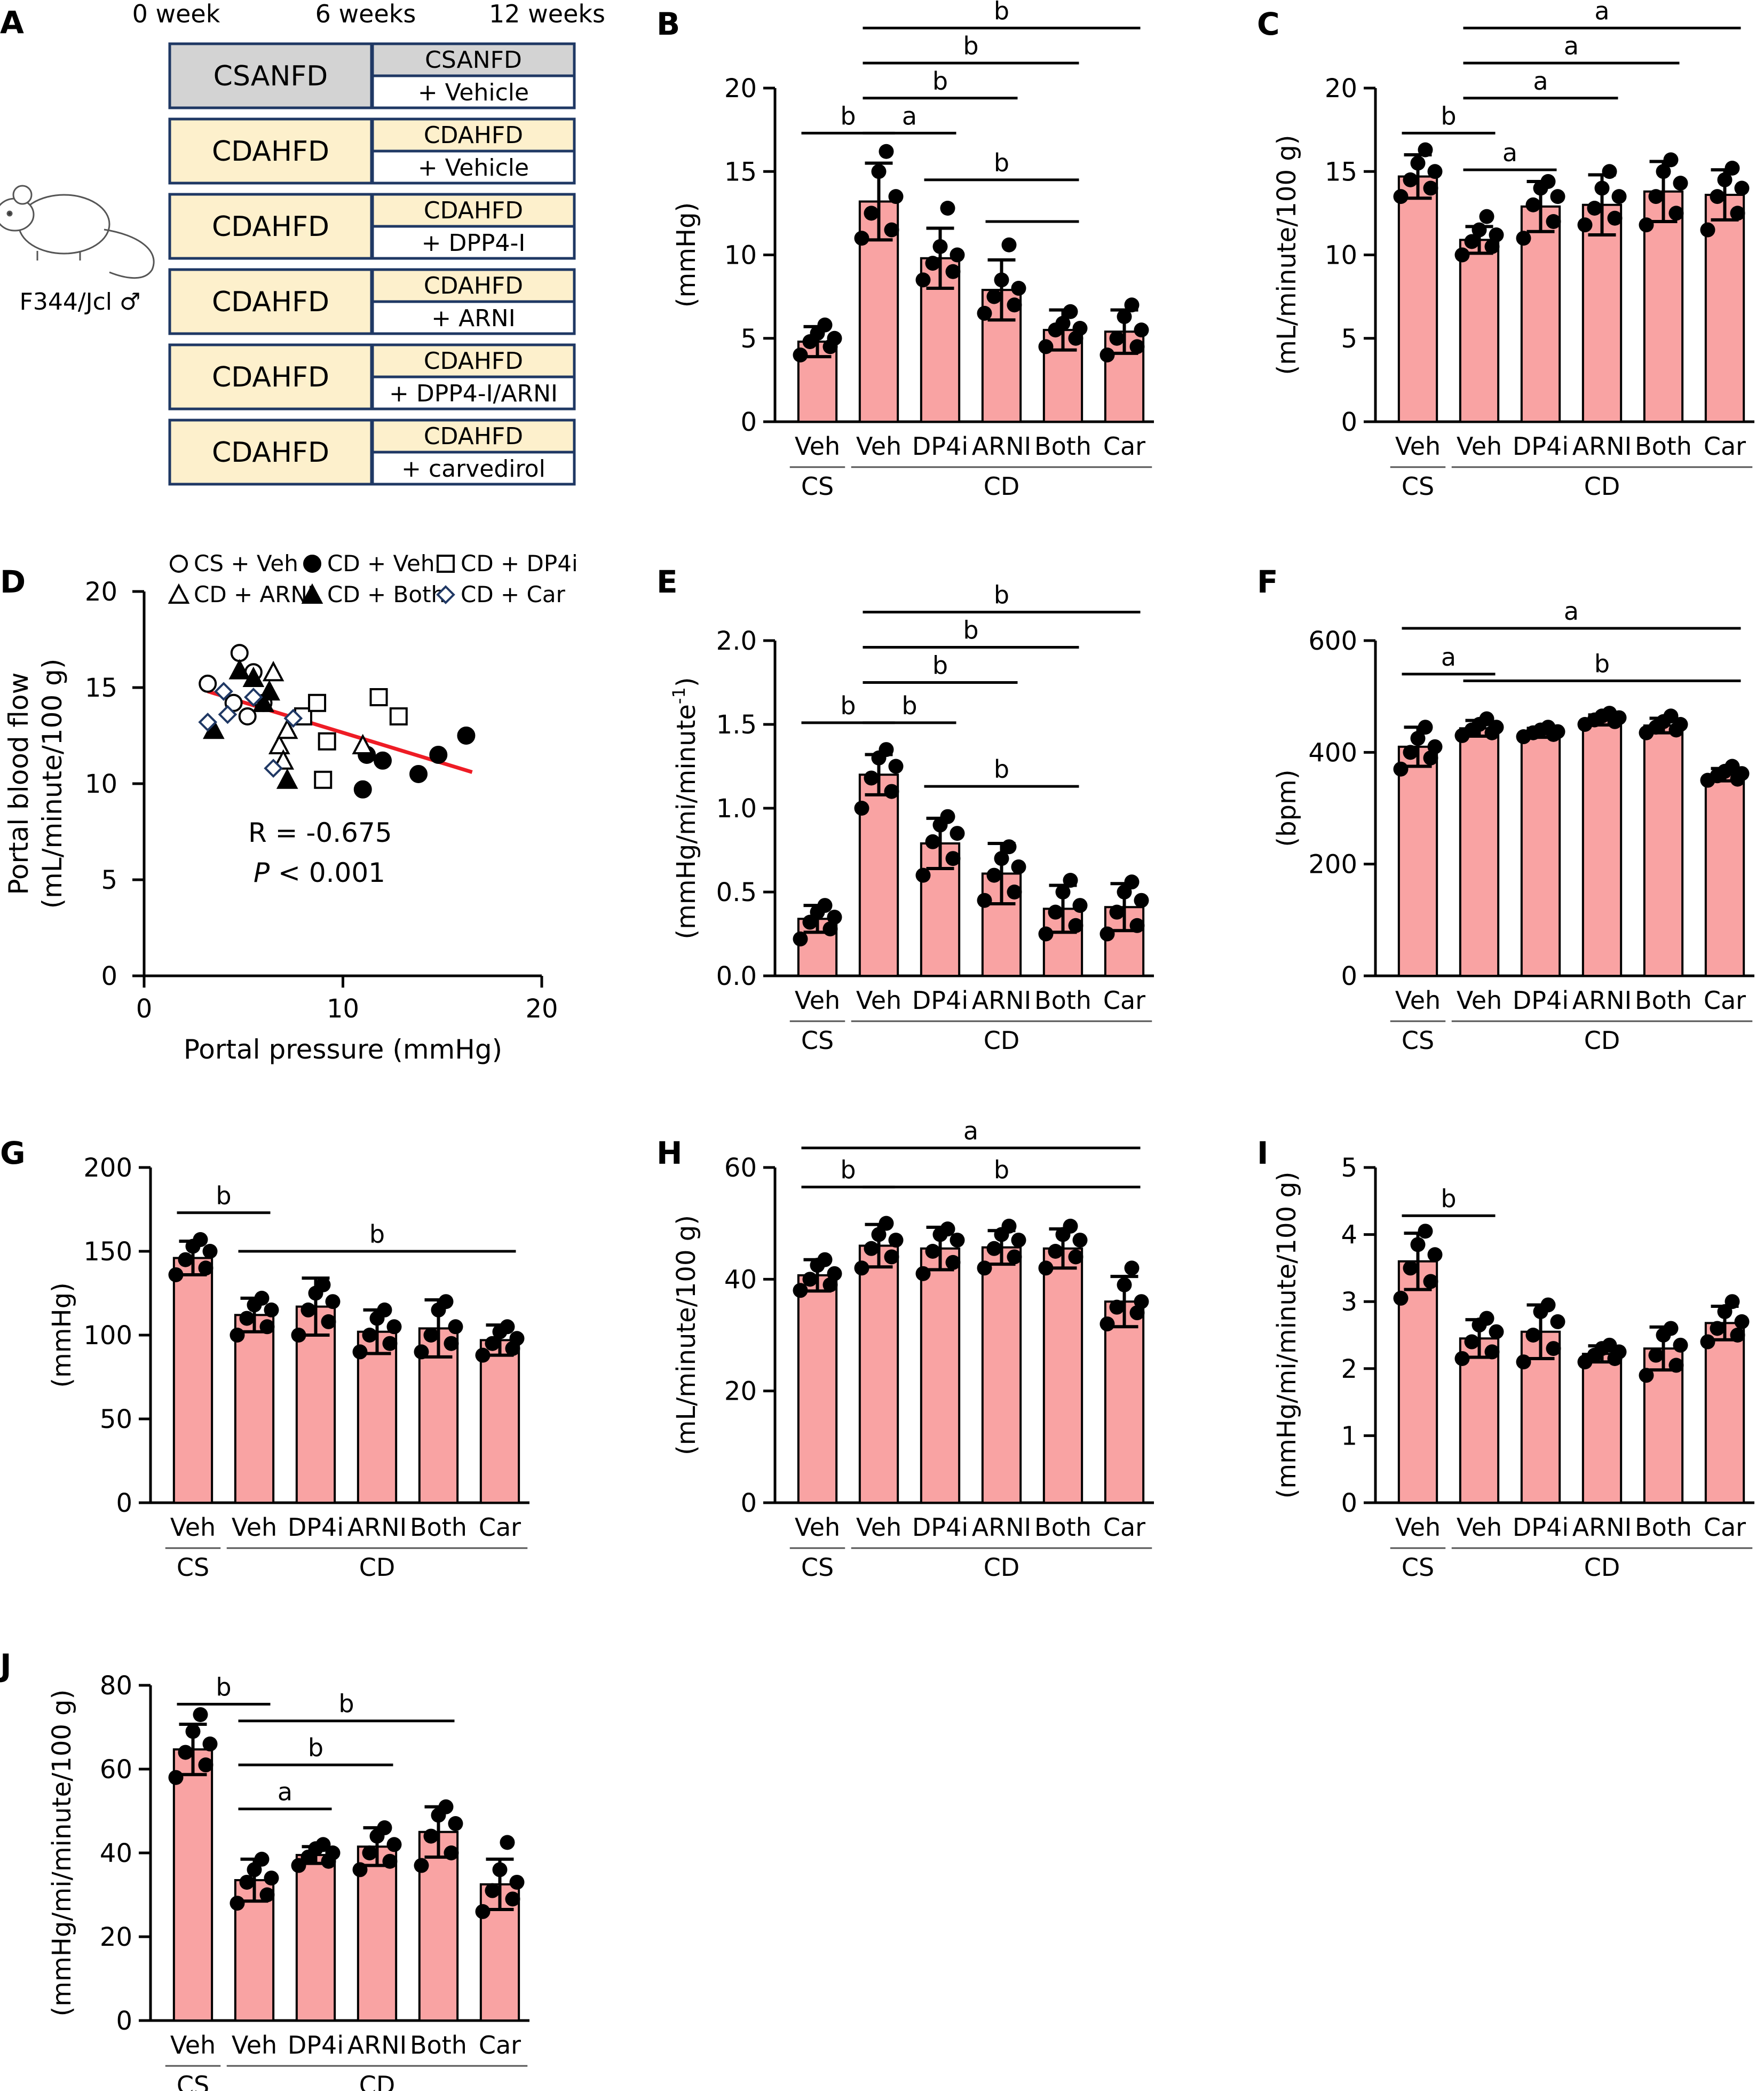  What do you see at coordinates (116, 1937) in the screenshot?
I see `y-tick-label: 20` at bounding box center [116, 1937].